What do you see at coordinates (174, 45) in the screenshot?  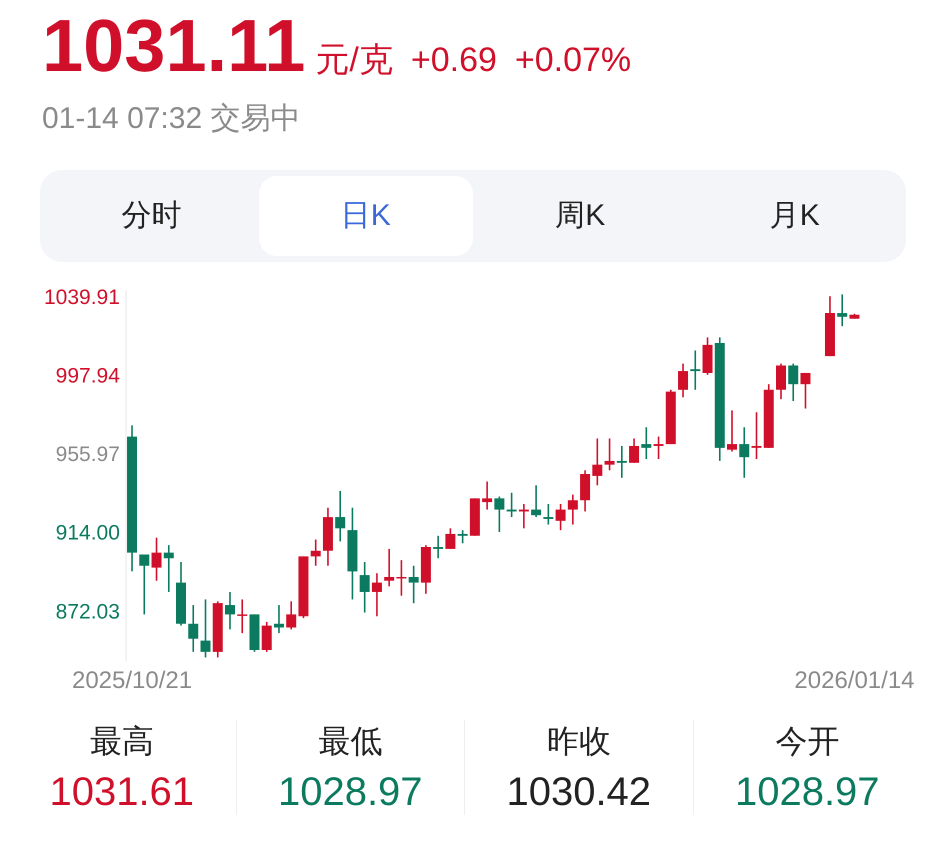 I see `chart-title: 1031.11` at bounding box center [174, 45].